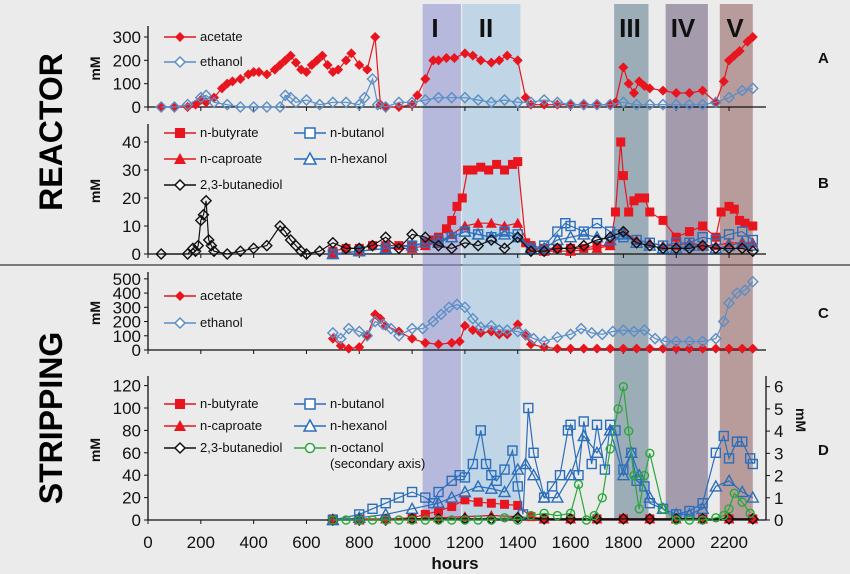 This screenshot has height=574, width=850. Describe the element at coordinates (136, 254) in the screenshot. I see `y-tick-label: 0` at that location.